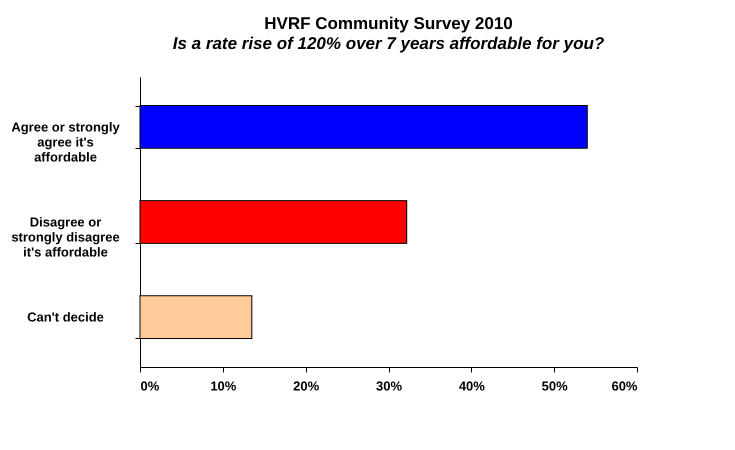  Describe the element at coordinates (65, 317) in the screenshot. I see `y-tick-label: Can't decide` at that location.